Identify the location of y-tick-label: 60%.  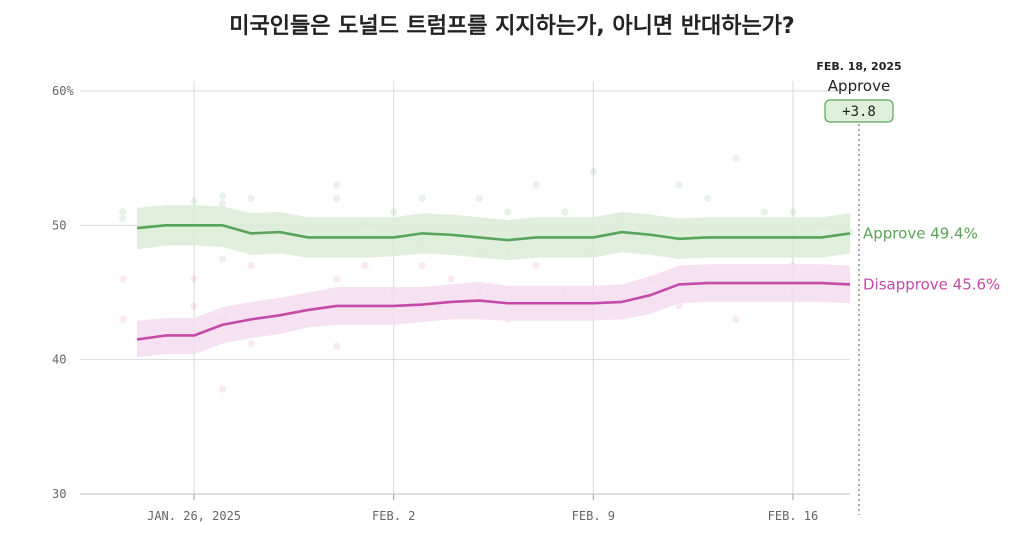
(63, 91).